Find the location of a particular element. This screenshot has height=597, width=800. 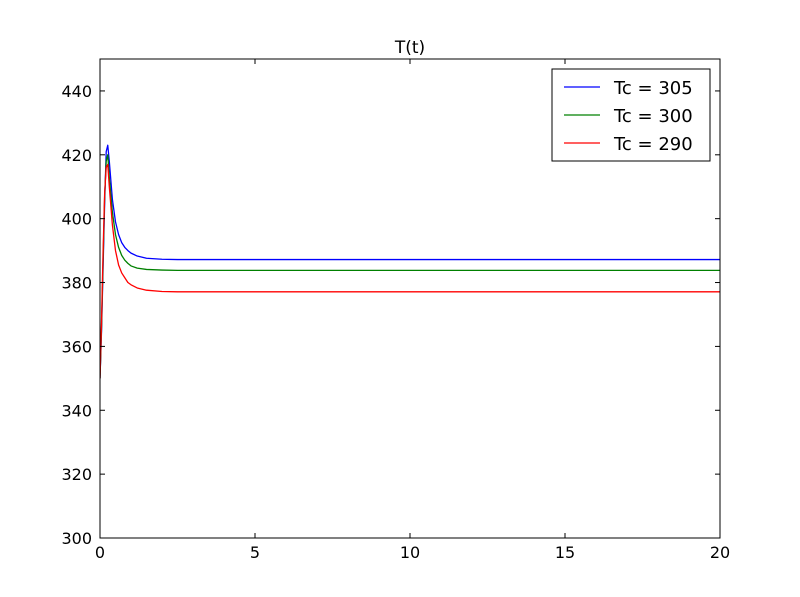

x-tick-label: 15 is located at coordinates (565, 552).